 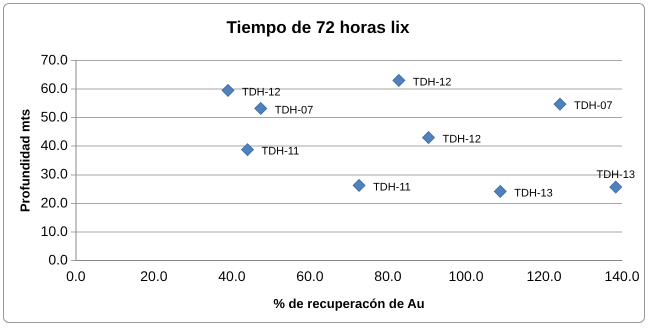 What do you see at coordinates (466, 276) in the screenshot?
I see `x-tick-label: 100.0` at bounding box center [466, 276].